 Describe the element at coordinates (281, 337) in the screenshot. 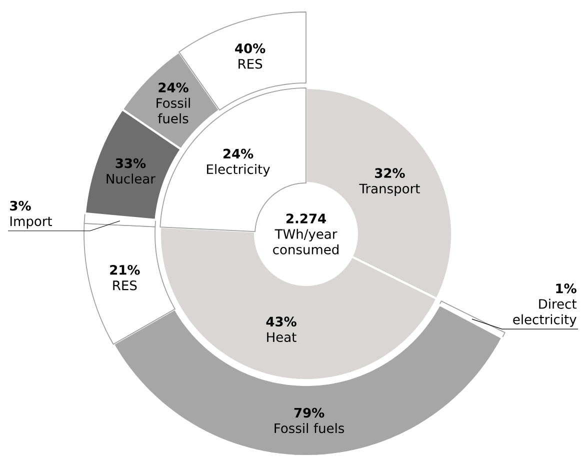

I see `slice-label: Heat` at that location.